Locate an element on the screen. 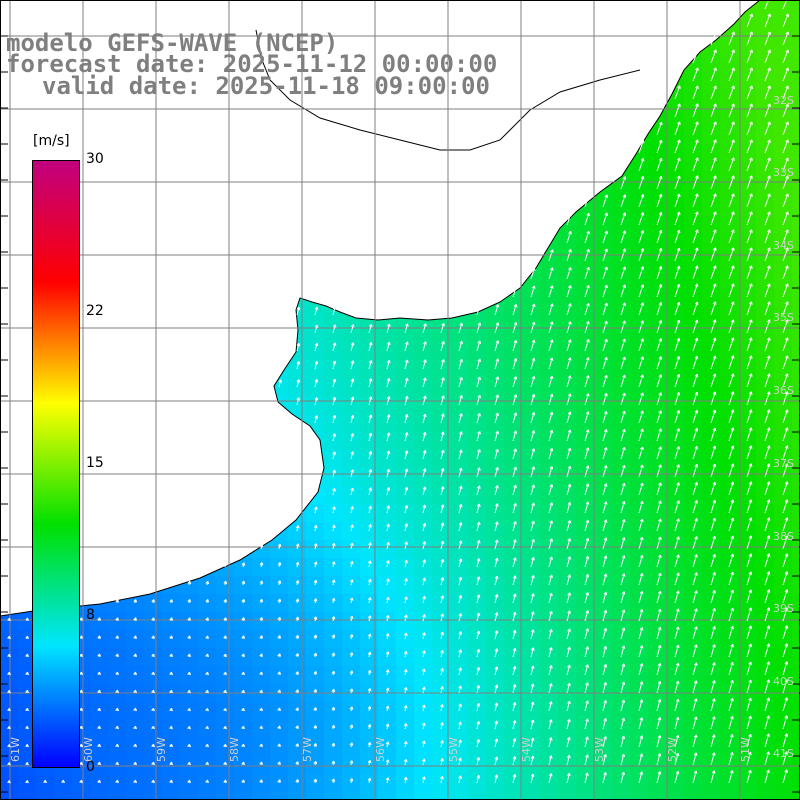 The width and height of the screenshot is (800, 800). lat-label: 32S is located at coordinates (783, 100).